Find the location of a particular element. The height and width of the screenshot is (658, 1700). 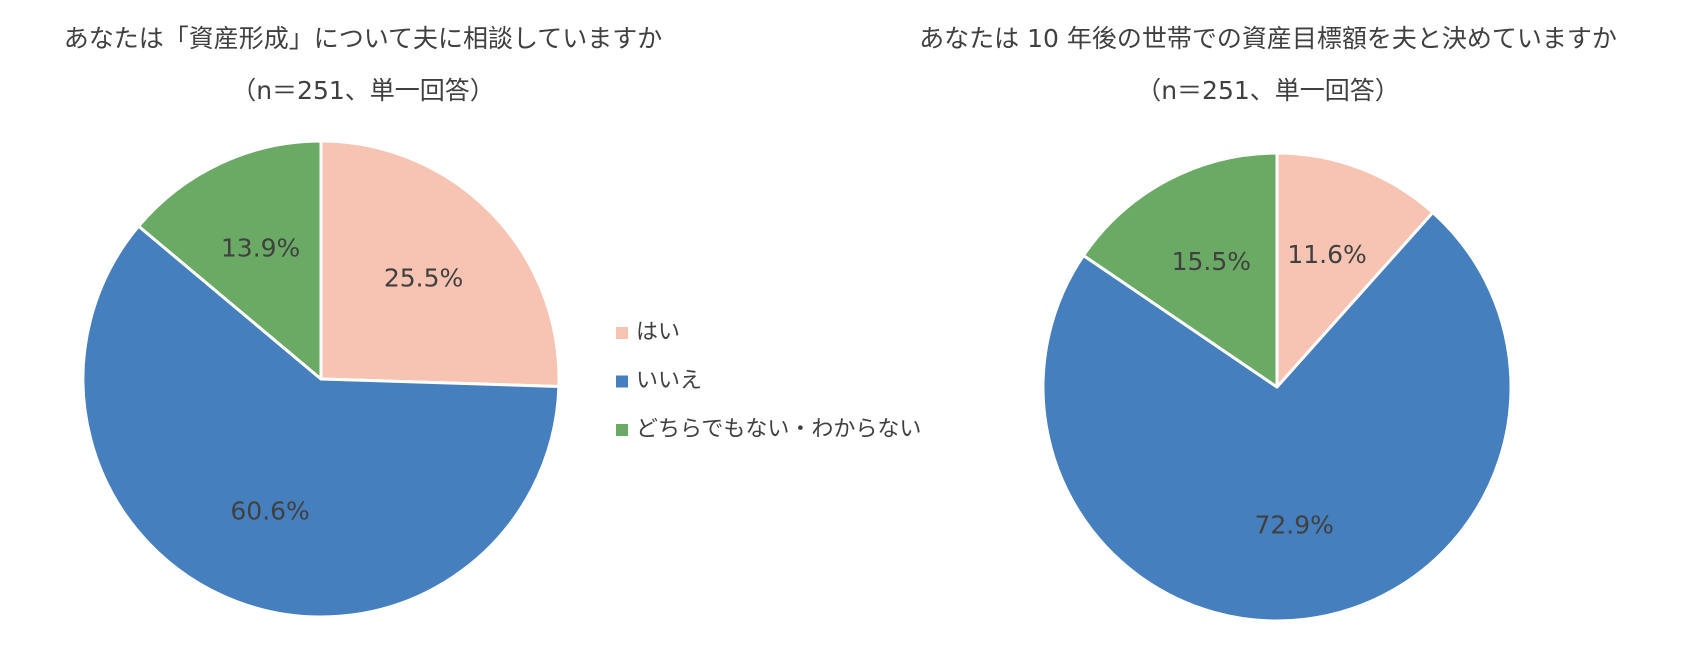

value-label: 60.6% is located at coordinates (269, 510).